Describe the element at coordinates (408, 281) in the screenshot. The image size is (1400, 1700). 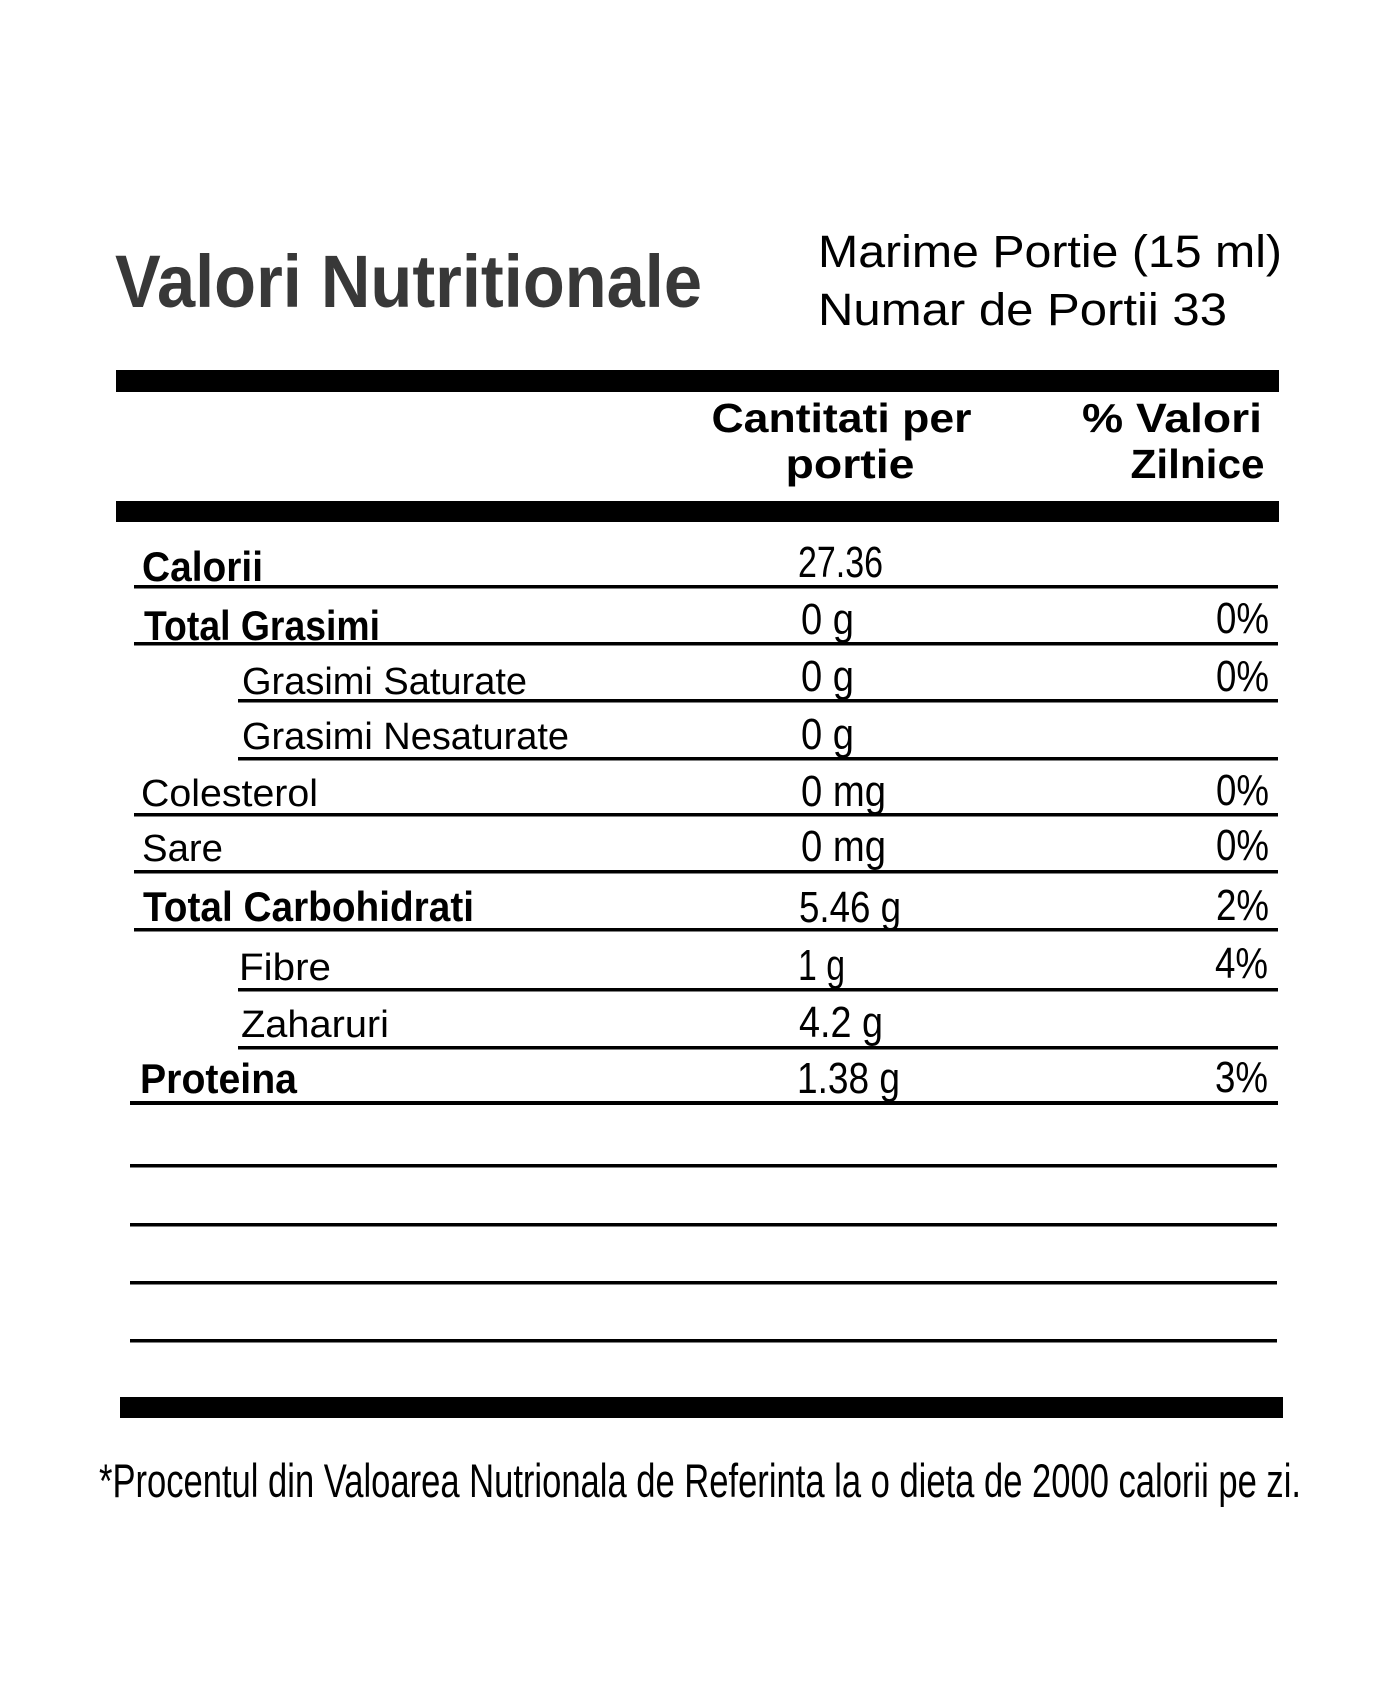
I see `svg-text: Valori Nutritionale` at that location.